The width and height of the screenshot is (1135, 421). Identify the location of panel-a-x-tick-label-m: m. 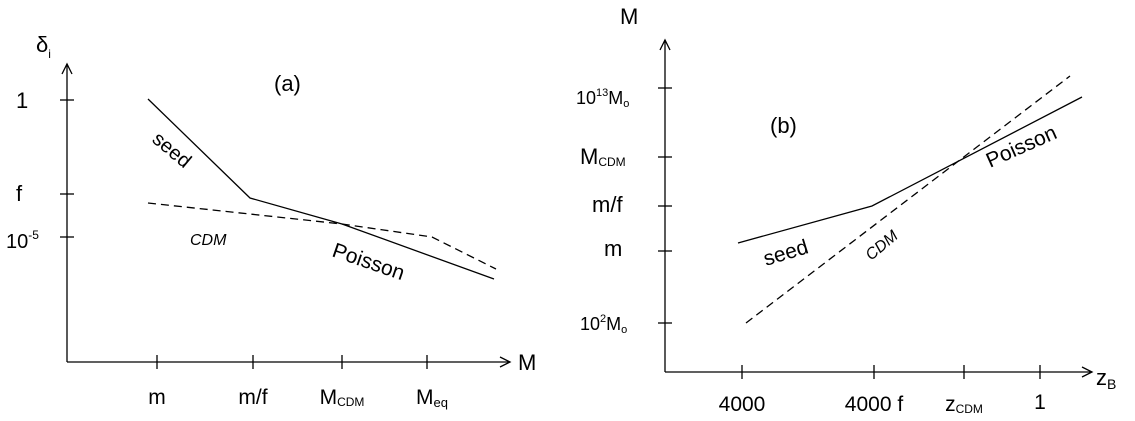
(157, 397).